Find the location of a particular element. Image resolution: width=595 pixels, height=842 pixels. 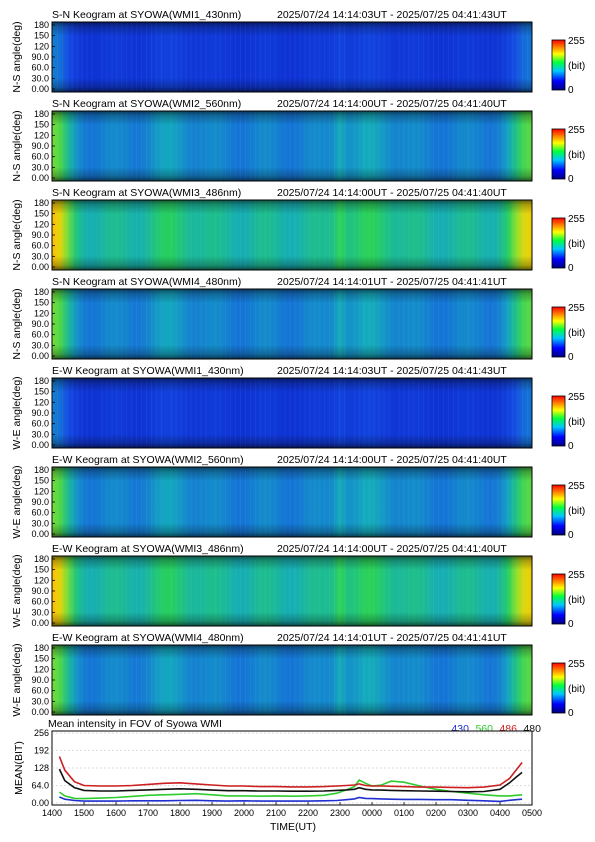

x-tick-label: 1800 is located at coordinates (180, 813).